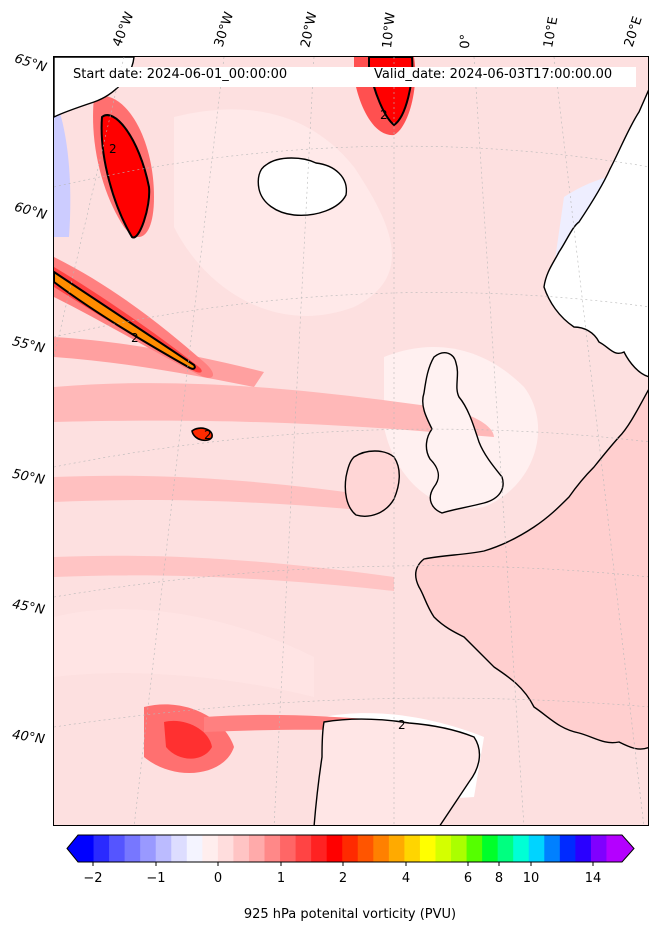 The image size is (659, 936). What do you see at coordinates (125, 176) in the screenshot?
I see `pv-greenland-core` at bounding box center [125, 176].